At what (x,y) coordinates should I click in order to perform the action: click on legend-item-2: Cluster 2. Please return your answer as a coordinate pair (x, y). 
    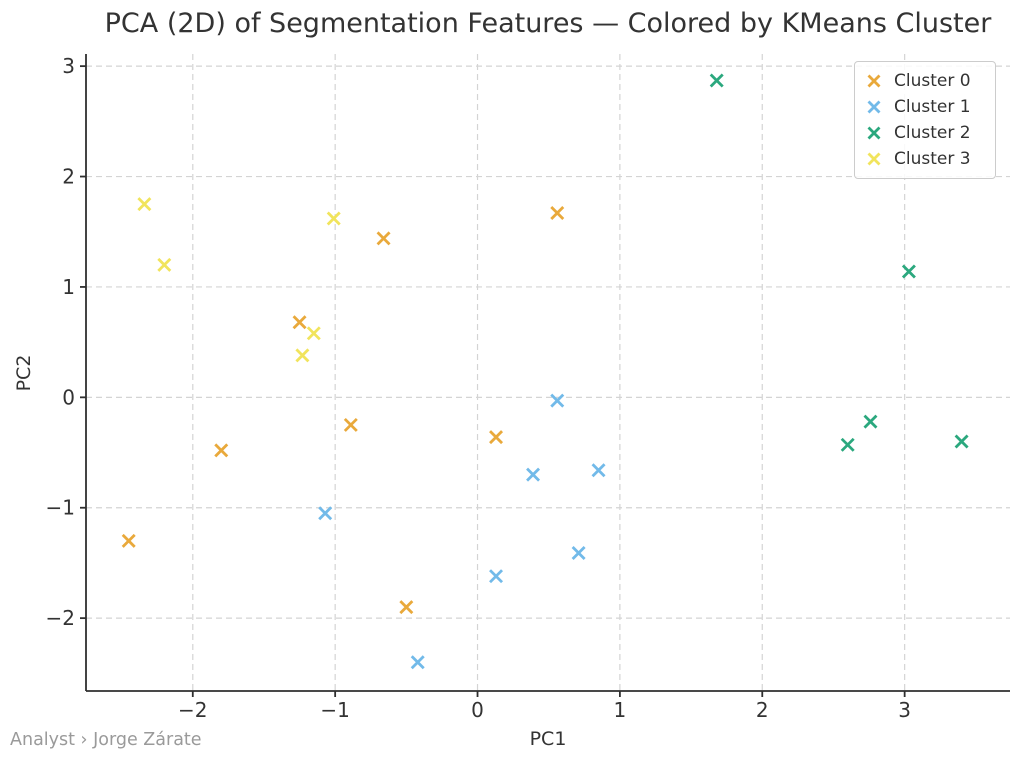
    Looking at the image, I should click on (925, 133).